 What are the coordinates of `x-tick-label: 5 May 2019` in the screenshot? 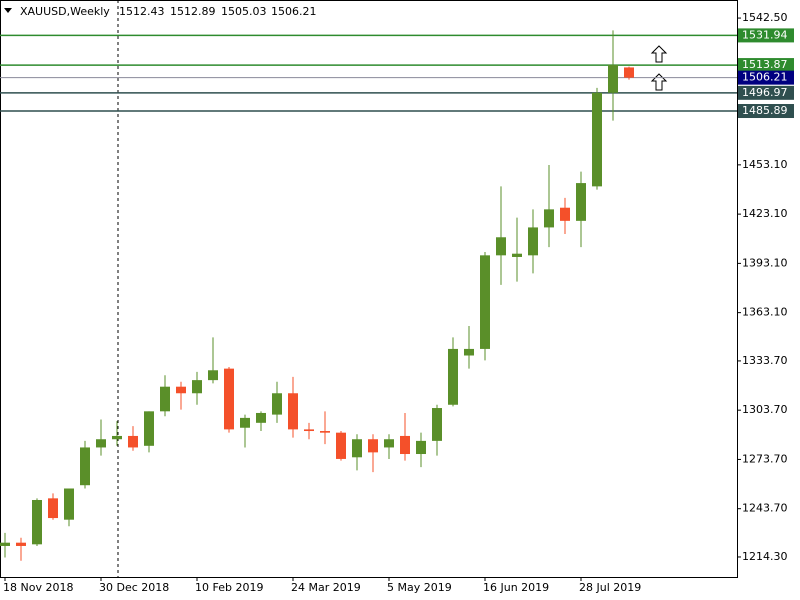 It's located at (419, 587).